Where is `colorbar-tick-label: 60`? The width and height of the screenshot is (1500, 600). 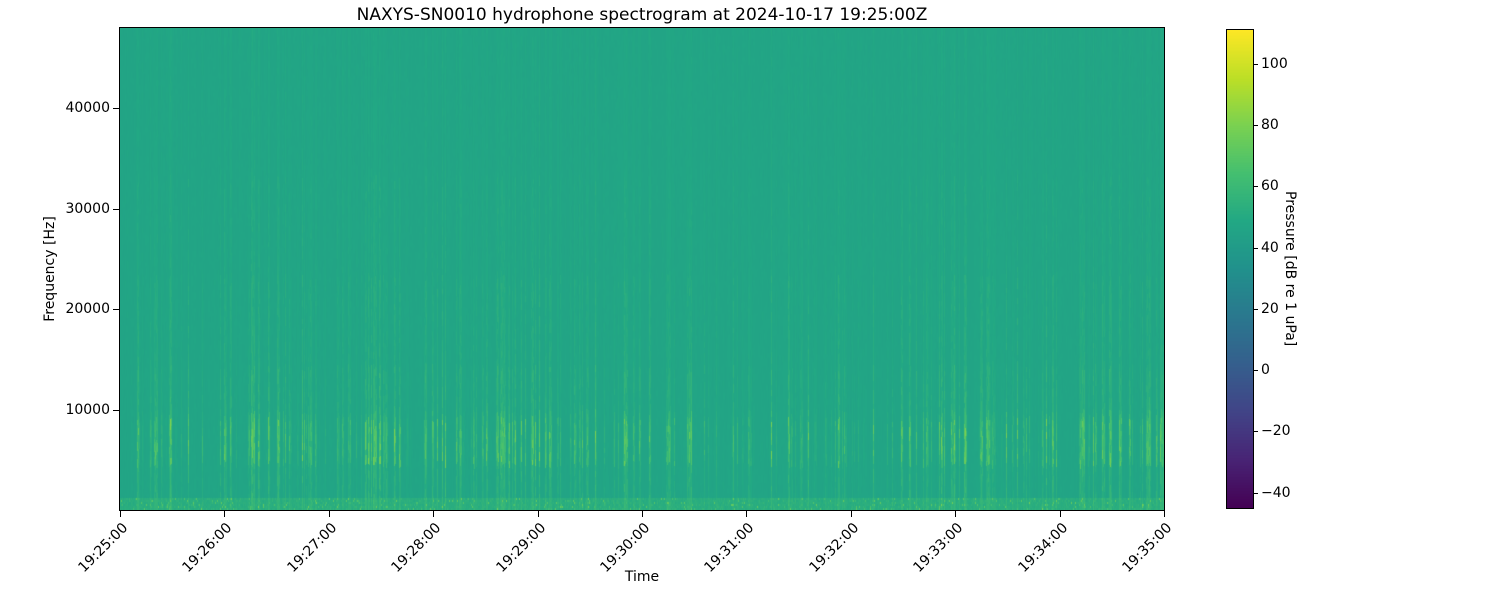 colorbar-tick-label: 60 is located at coordinates (1270, 186).